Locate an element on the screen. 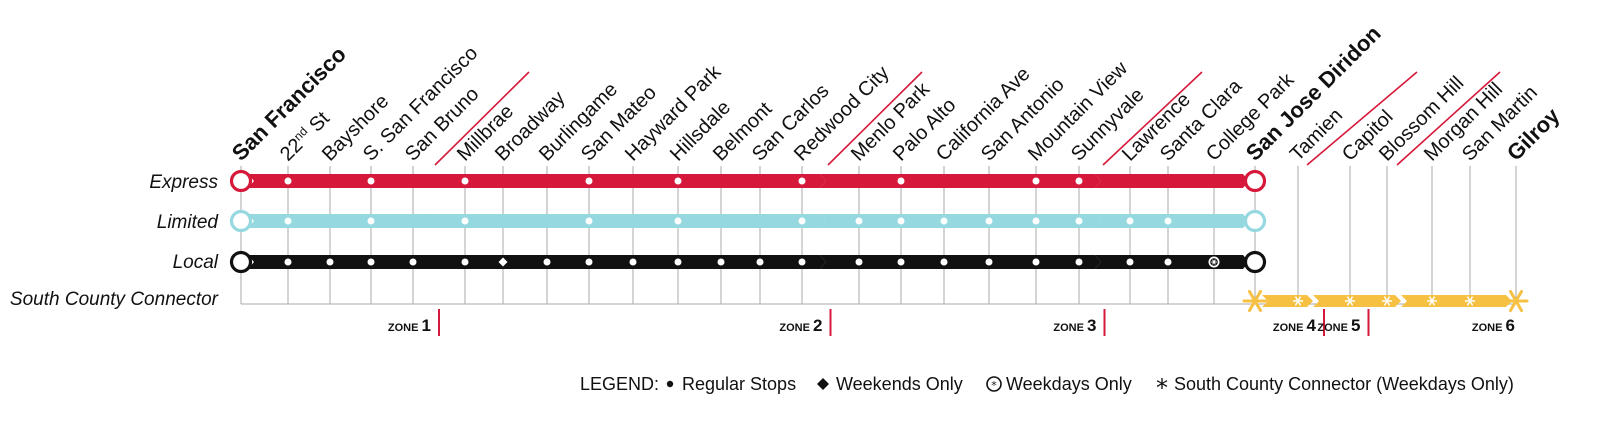 Image resolution: width=1618 pixels, height=423 pixels. local-stop-belmont is located at coordinates (721, 262).